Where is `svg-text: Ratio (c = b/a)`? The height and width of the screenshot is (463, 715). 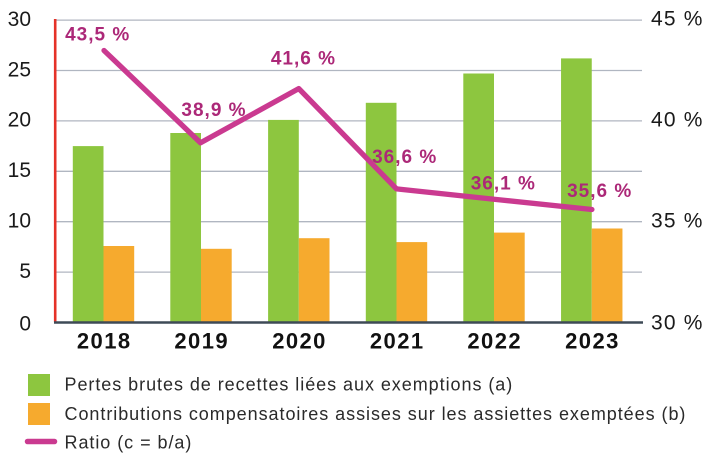
svg-text: Ratio (c = b/a) is located at coordinates (129, 442).